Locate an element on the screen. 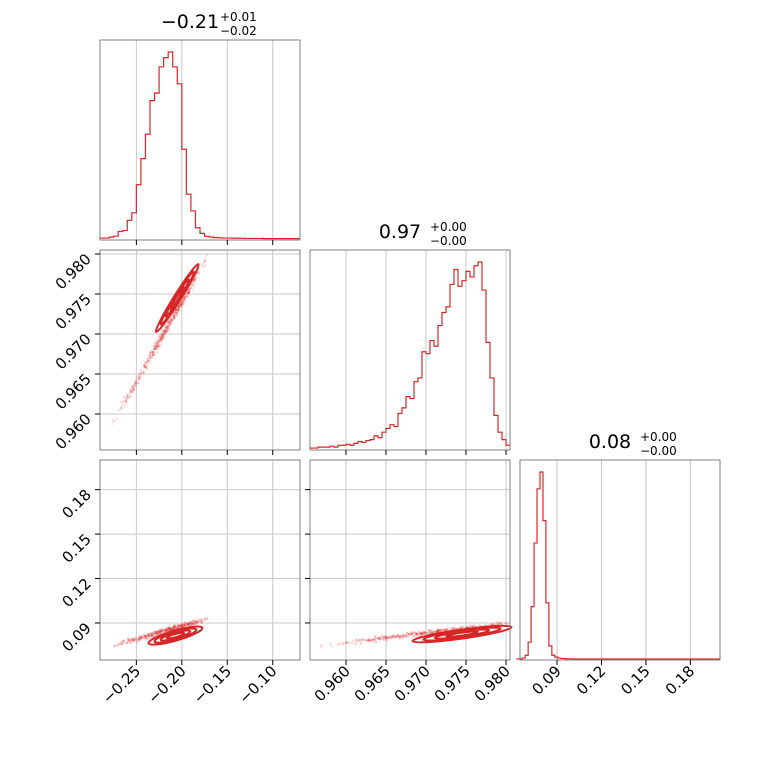 The width and height of the screenshot is (760, 760). x-tick-label: 0.18 is located at coordinates (680, 680).